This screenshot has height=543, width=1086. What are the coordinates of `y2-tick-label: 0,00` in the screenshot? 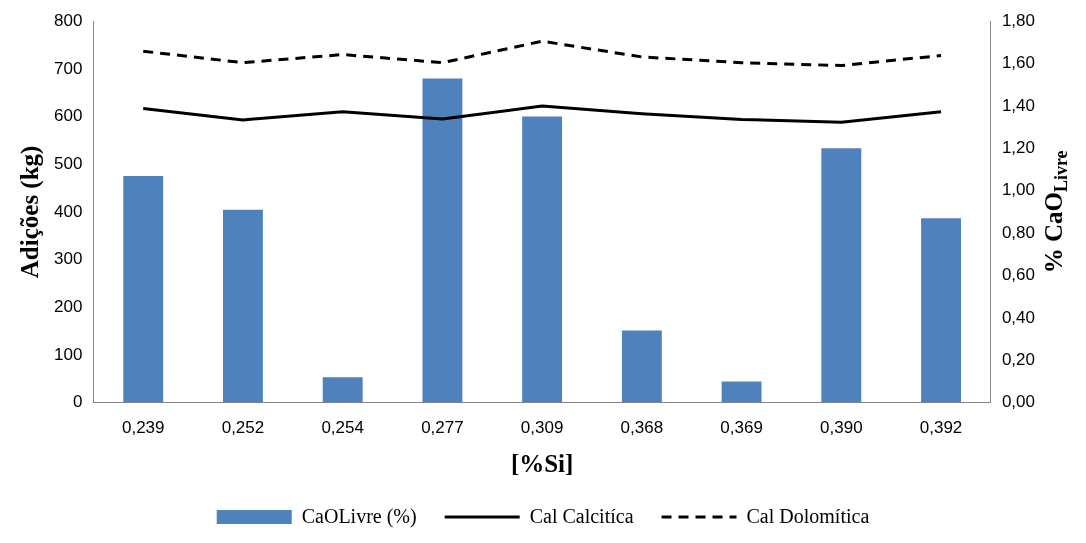 It's located at (1018, 402).